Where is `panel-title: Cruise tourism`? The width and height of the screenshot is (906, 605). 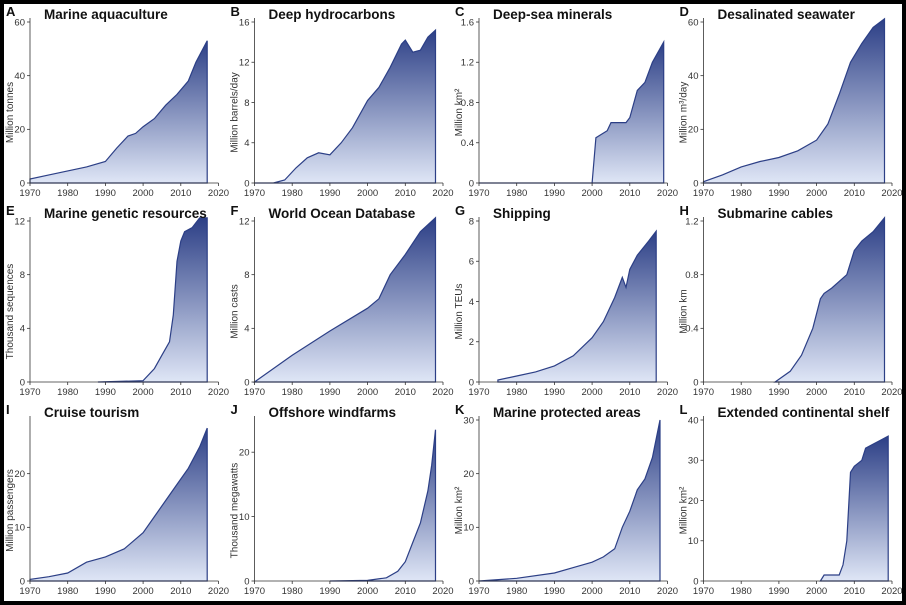 panel-title: Cruise tourism is located at coordinates (91, 412).